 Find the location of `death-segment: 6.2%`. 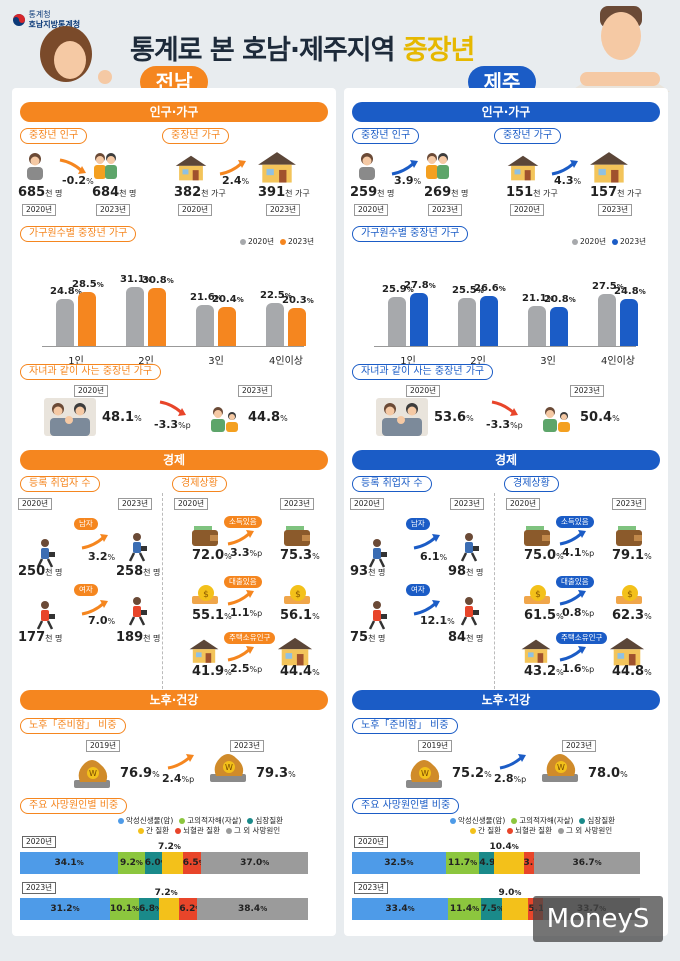

death-segment: 6.2% is located at coordinates (190, 909).